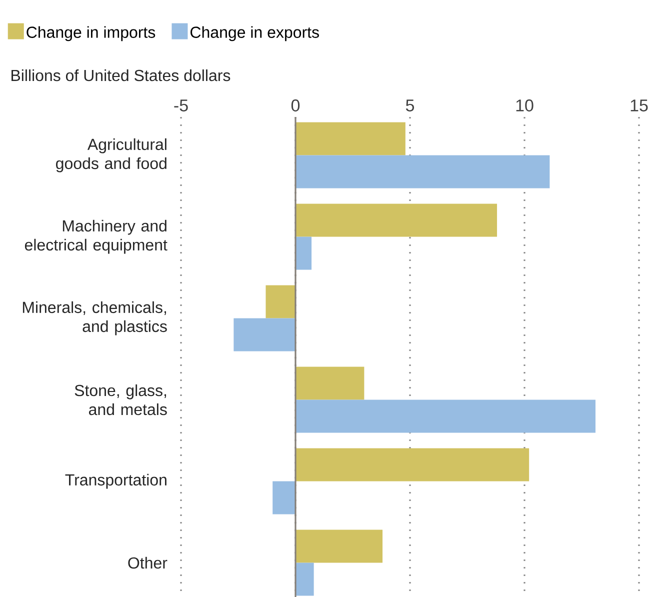 The width and height of the screenshot is (651, 597). I want to click on y-tick-label: Transportation, so click(115, 481).